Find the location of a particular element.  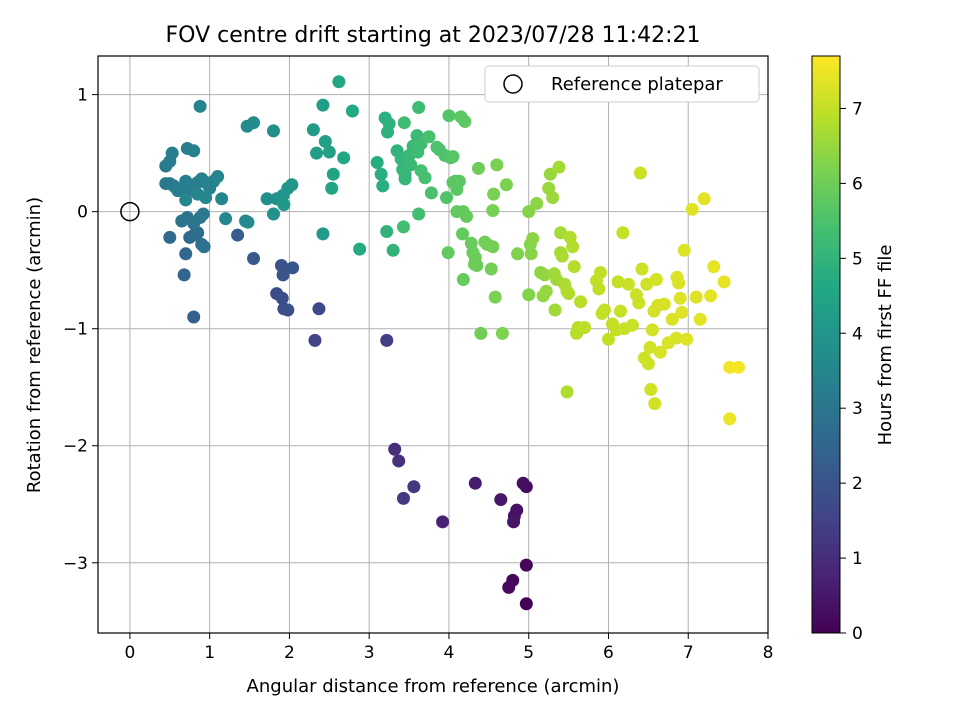

legend: Reference platepar is located at coordinates (622, 84).